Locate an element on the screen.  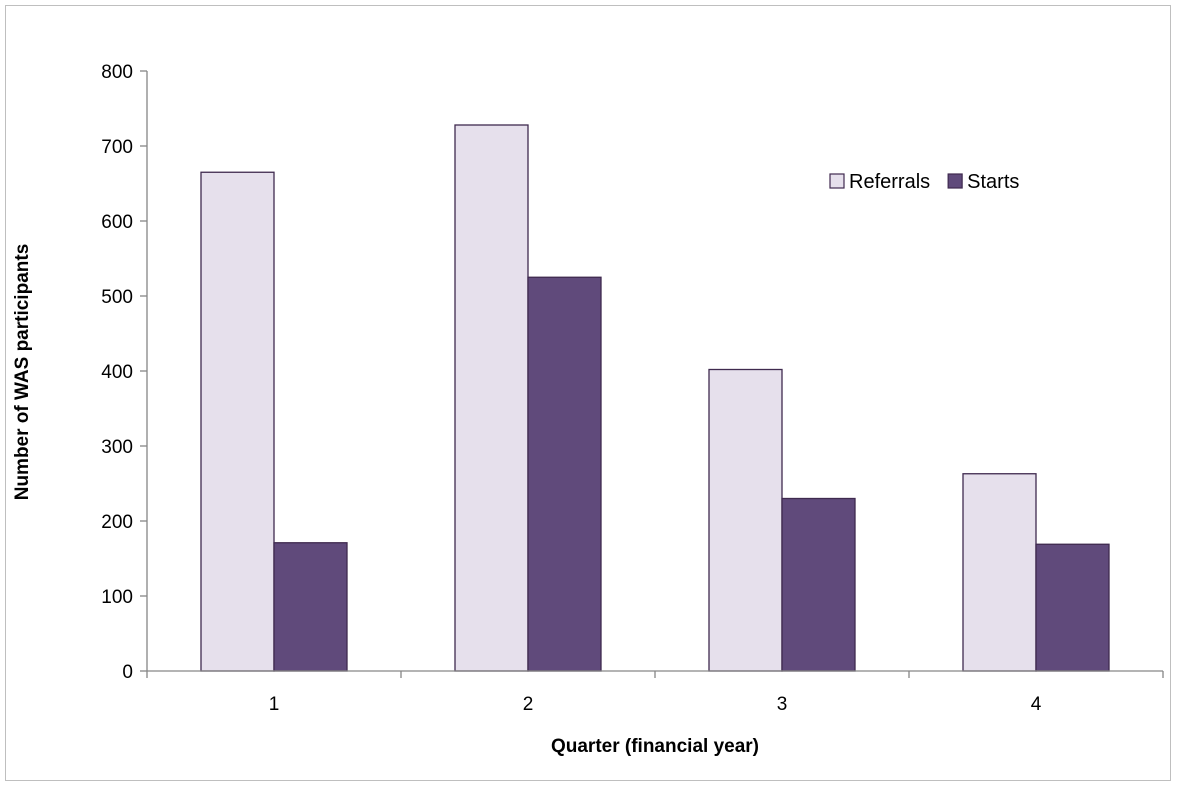
x-tick-label: 4 is located at coordinates (1036, 704).